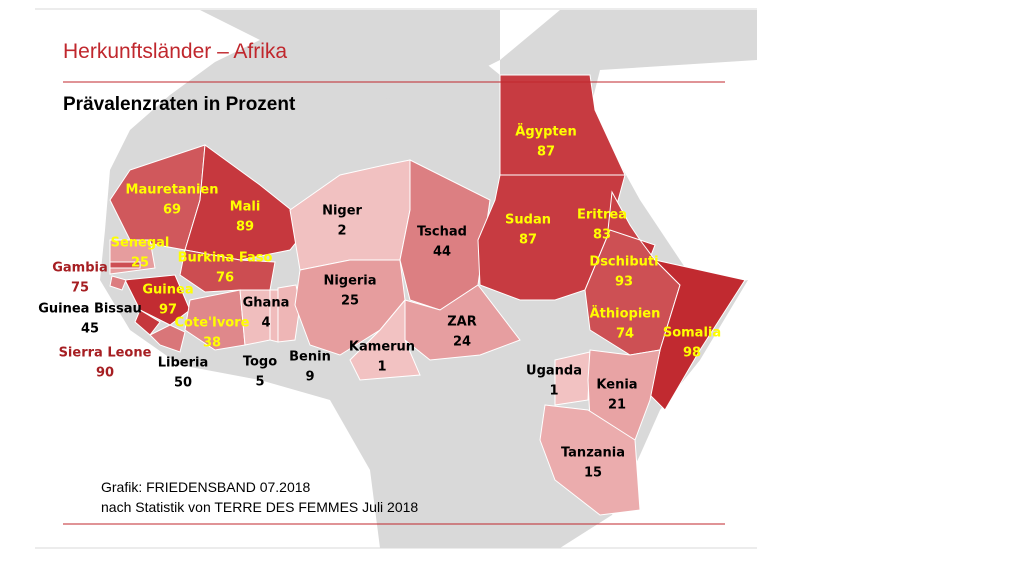  What do you see at coordinates (105, 353) in the screenshot?
I see `country-name: Sierra Leone` at bounding box center [105, 353].